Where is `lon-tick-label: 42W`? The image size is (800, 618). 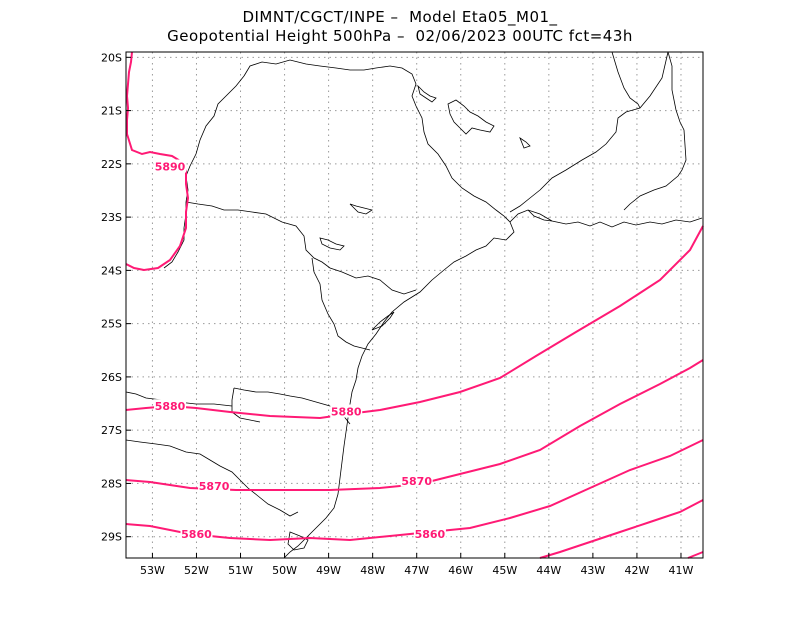
lon-tick-label: 42W is located at coordinates (636, 570).